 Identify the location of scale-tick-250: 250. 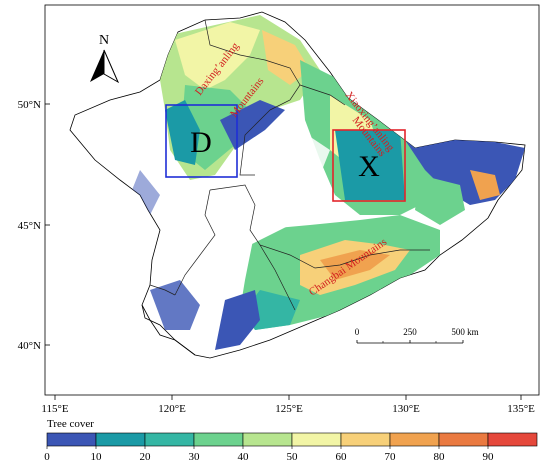
(410, 332).